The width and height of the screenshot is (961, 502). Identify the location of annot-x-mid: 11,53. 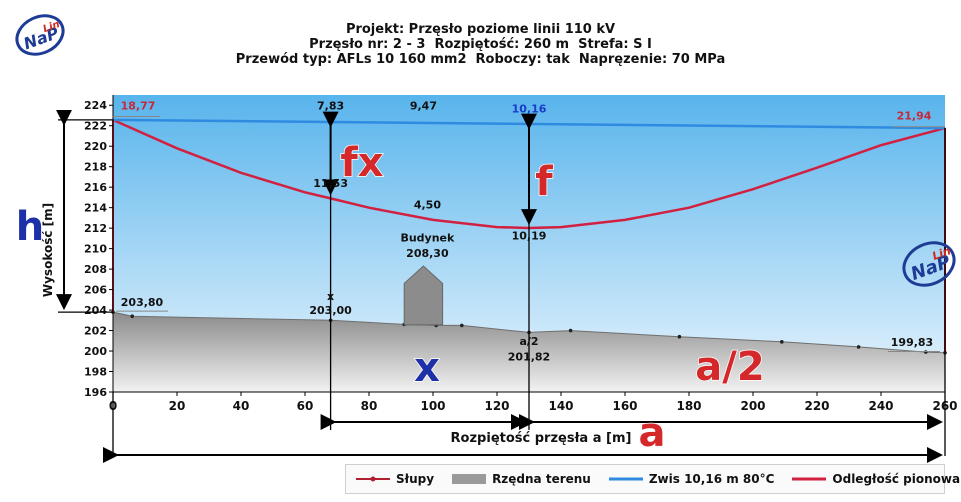
(330, 183).